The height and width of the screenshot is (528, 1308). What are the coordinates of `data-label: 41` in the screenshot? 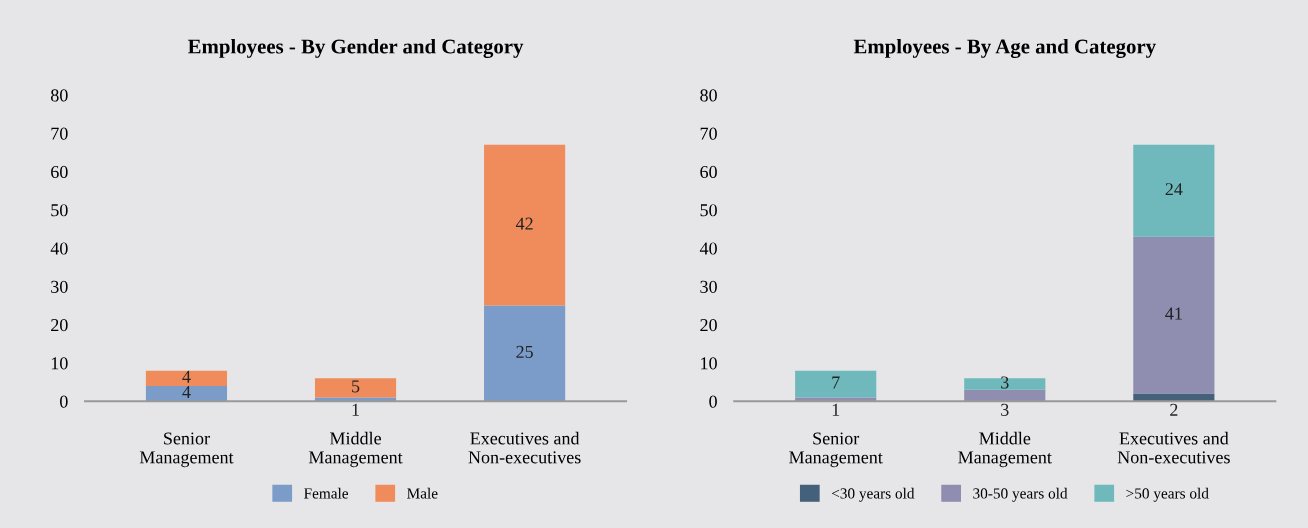 It's located at (1173, 313).